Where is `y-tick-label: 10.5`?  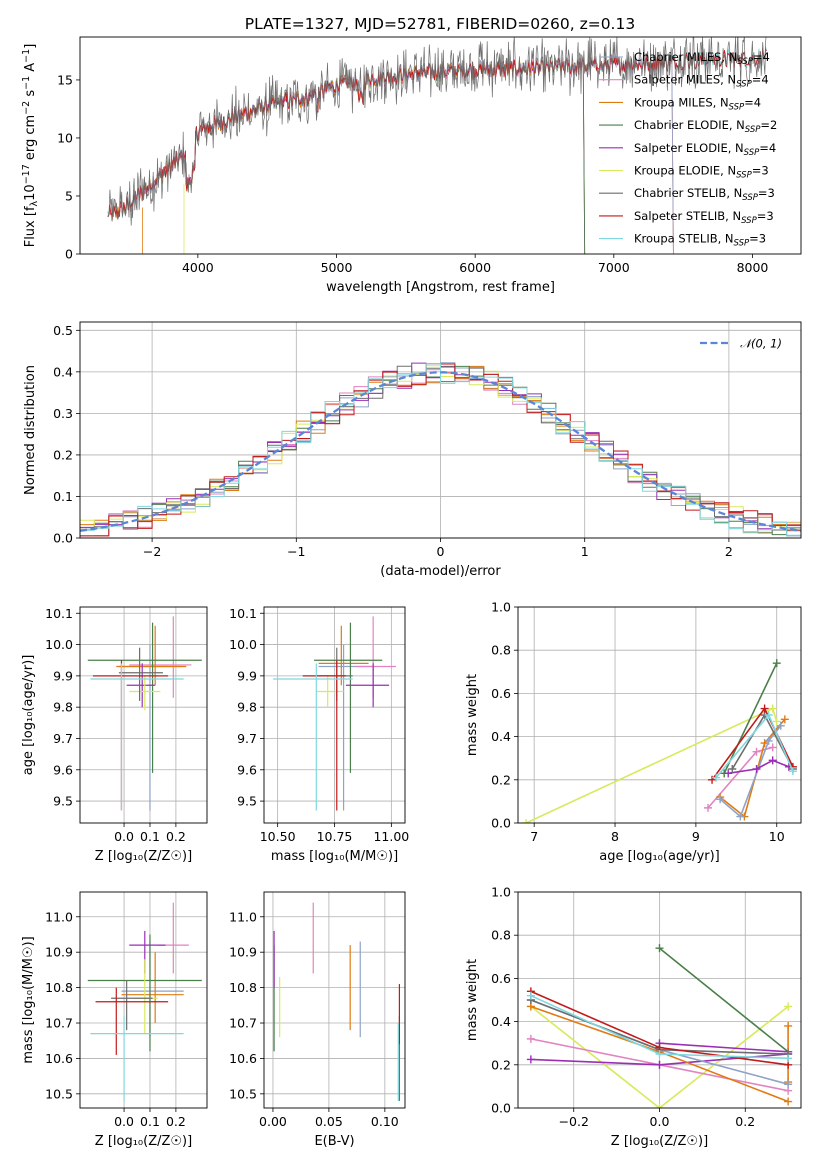
y-tick-label: 10.5 is located at coordinates (243, 1093).